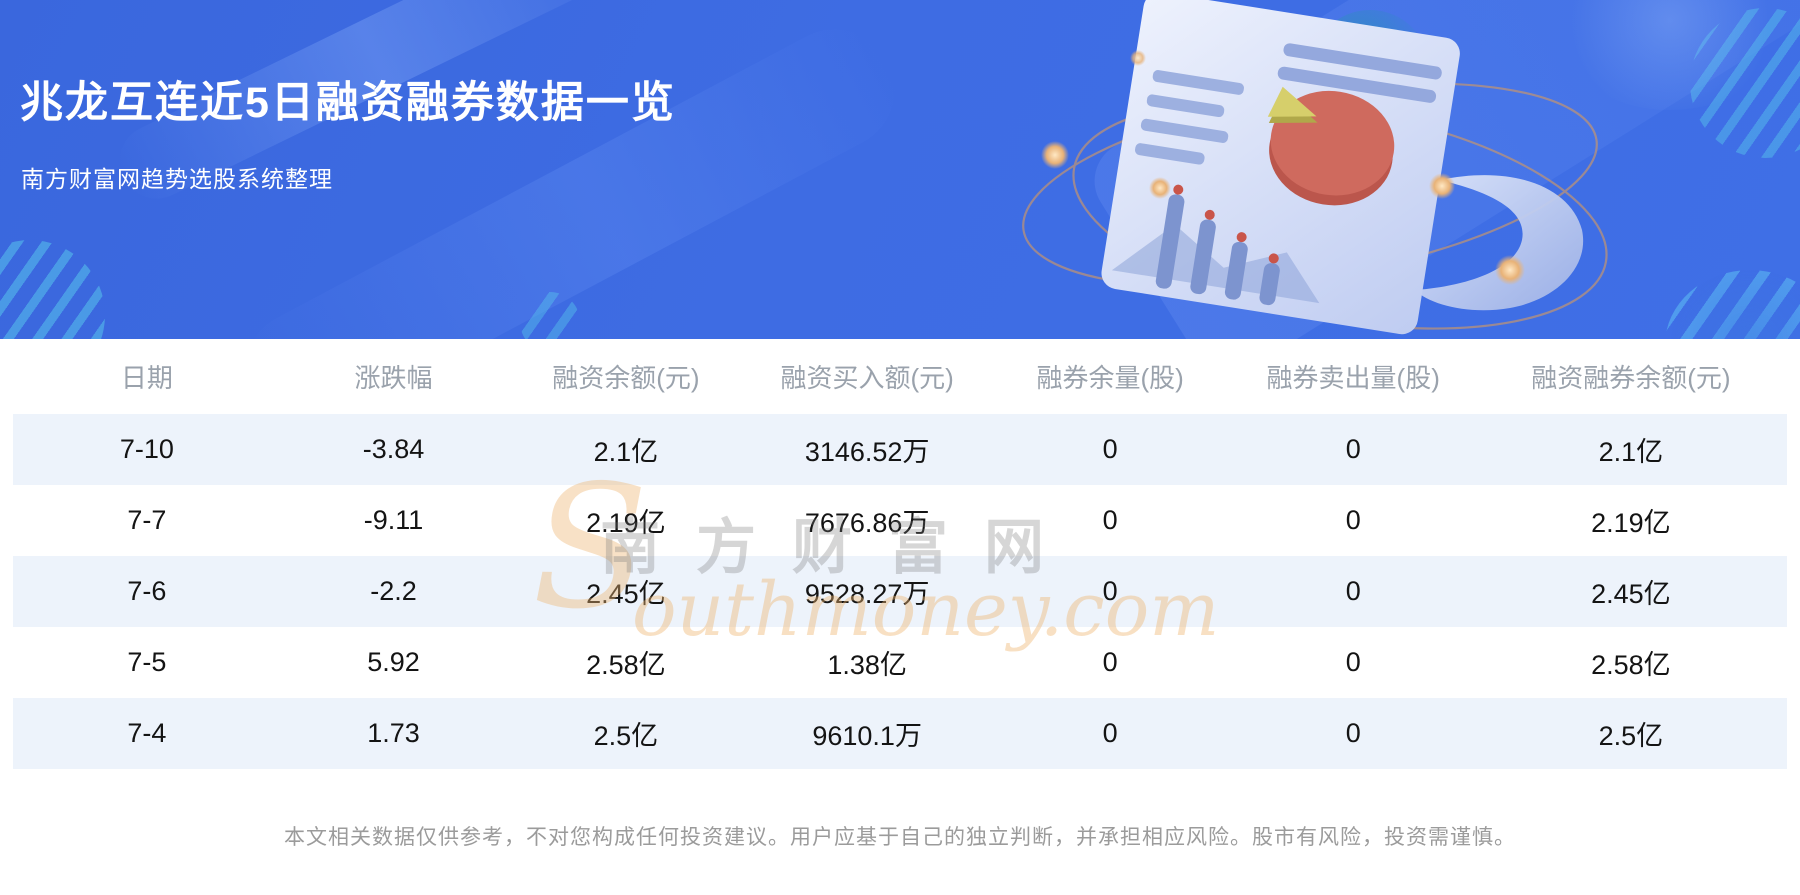  I want to click on cell-change-pct: 1.73, so click(393, 733).